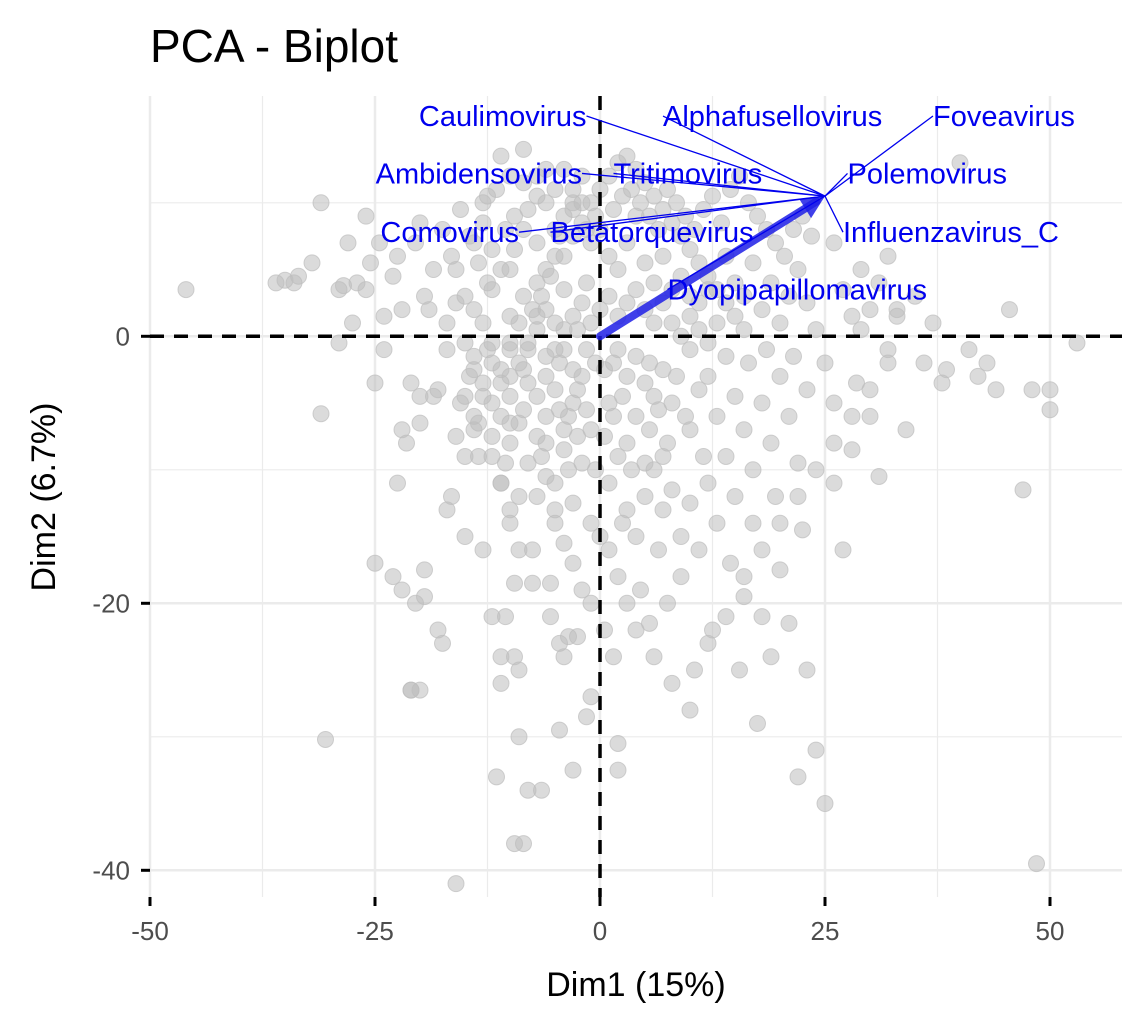  What do you see at coordinates (951, 233) in the screenshot?
I see `variable-label-influenzavirus_c: Influenzavirus_C` at bounding box center [951, 233].